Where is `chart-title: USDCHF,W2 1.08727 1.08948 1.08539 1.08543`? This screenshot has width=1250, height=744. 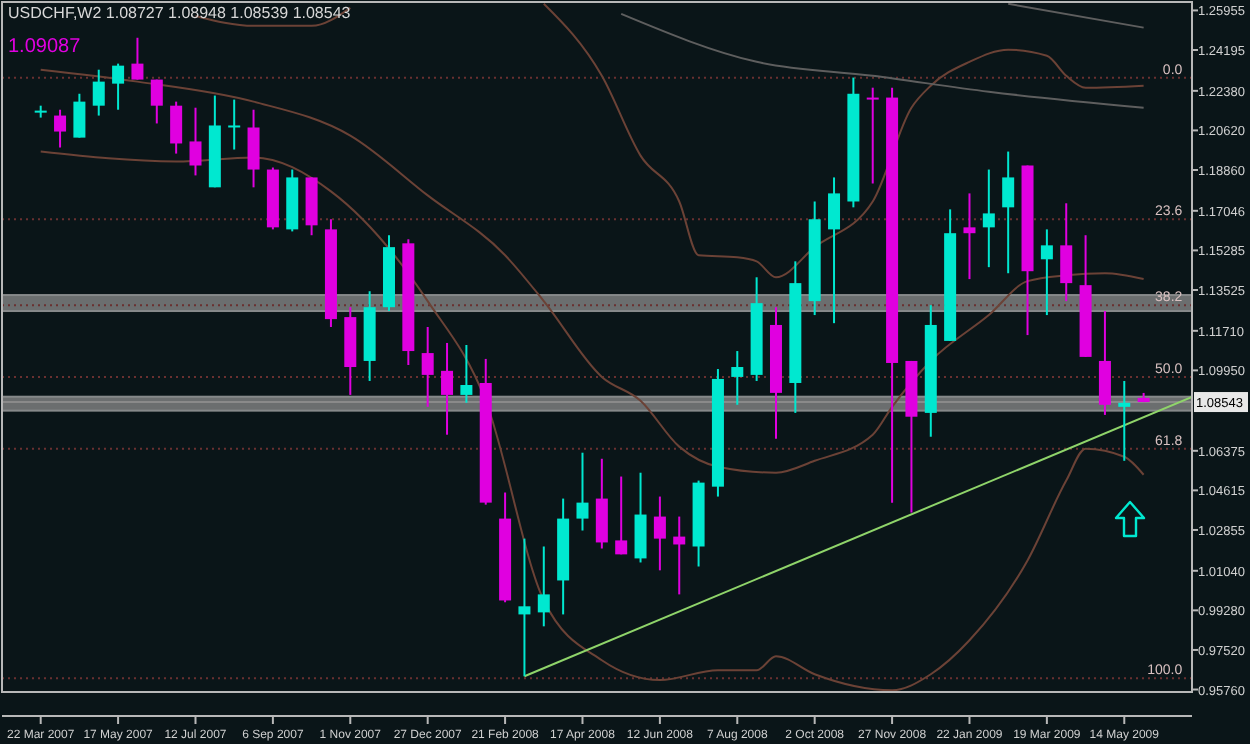
chart-title: USDCHF,W2 1.08727 1.08948 1.08539 1.08543 is located at coordinates (180, 13).